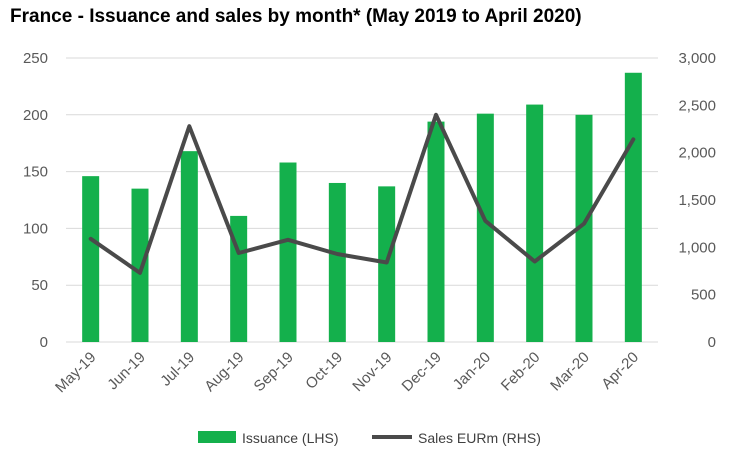  I want to click on left-axis-tick-label: 50, so click(39, 285).